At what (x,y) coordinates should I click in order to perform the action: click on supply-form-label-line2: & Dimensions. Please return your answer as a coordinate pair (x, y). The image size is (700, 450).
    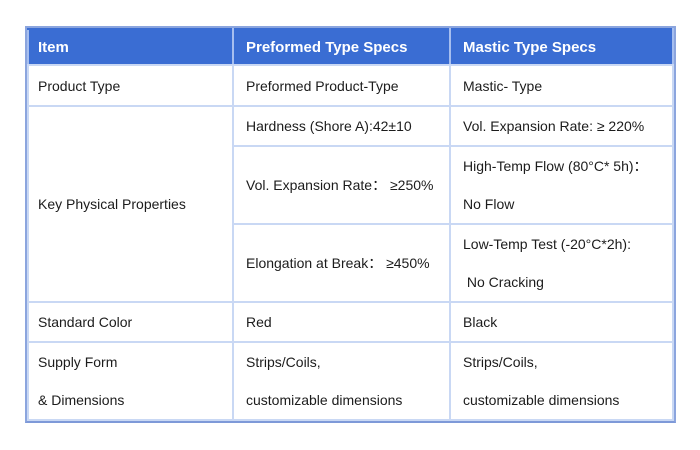
    Looking at the image, I should click on (81, 400).